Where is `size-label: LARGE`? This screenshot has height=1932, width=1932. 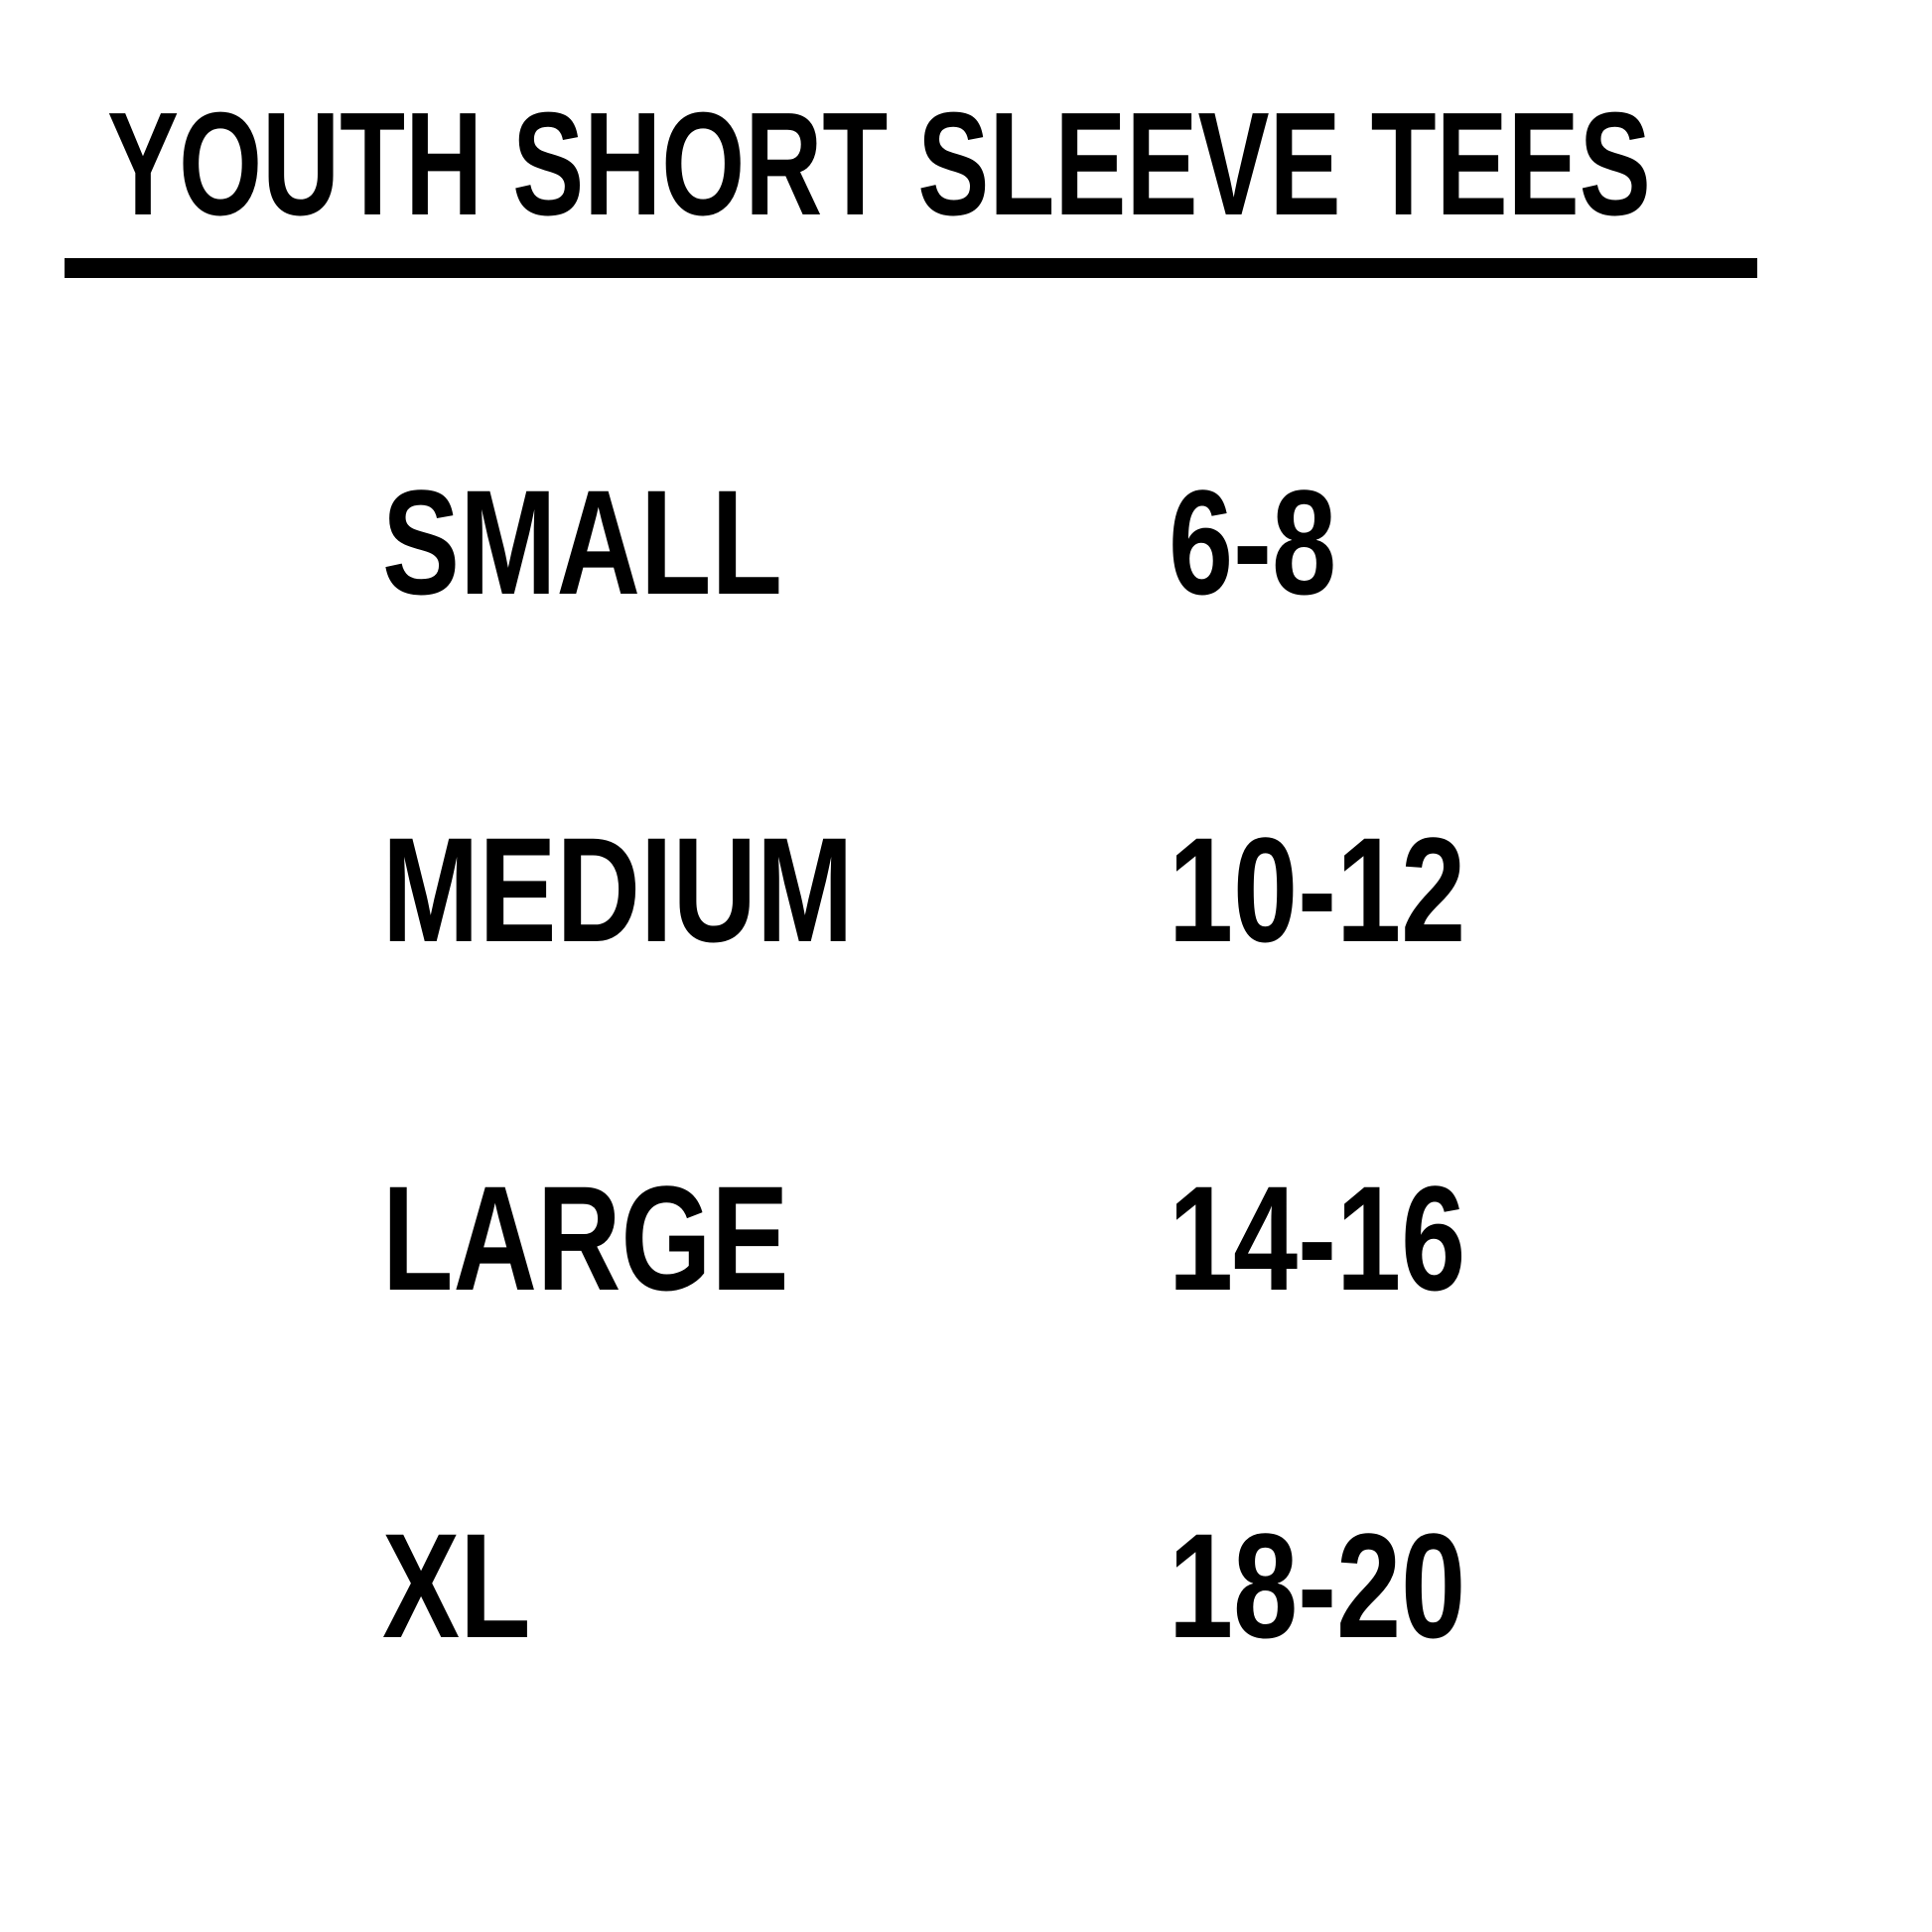
size-label: LARGE is located at coordinates (585, 1238).